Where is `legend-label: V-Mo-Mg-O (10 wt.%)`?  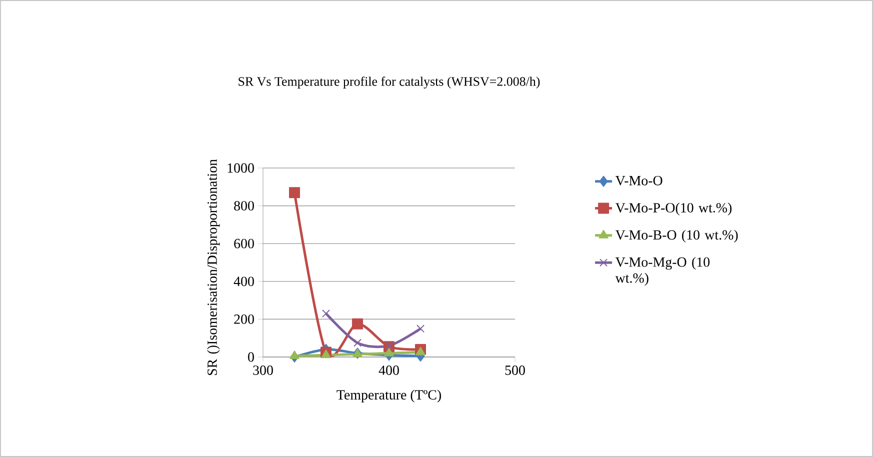 legend-label: V-Mo-Mg-O (10 wt.%) is located at coordinates (662, 271).